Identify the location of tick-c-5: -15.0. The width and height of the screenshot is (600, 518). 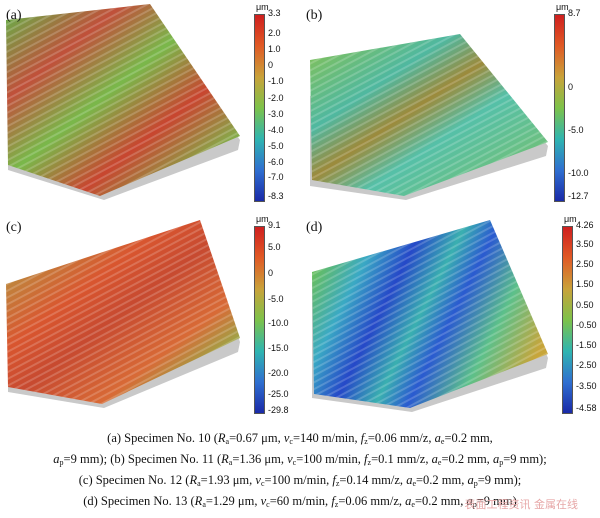
(278, 348).